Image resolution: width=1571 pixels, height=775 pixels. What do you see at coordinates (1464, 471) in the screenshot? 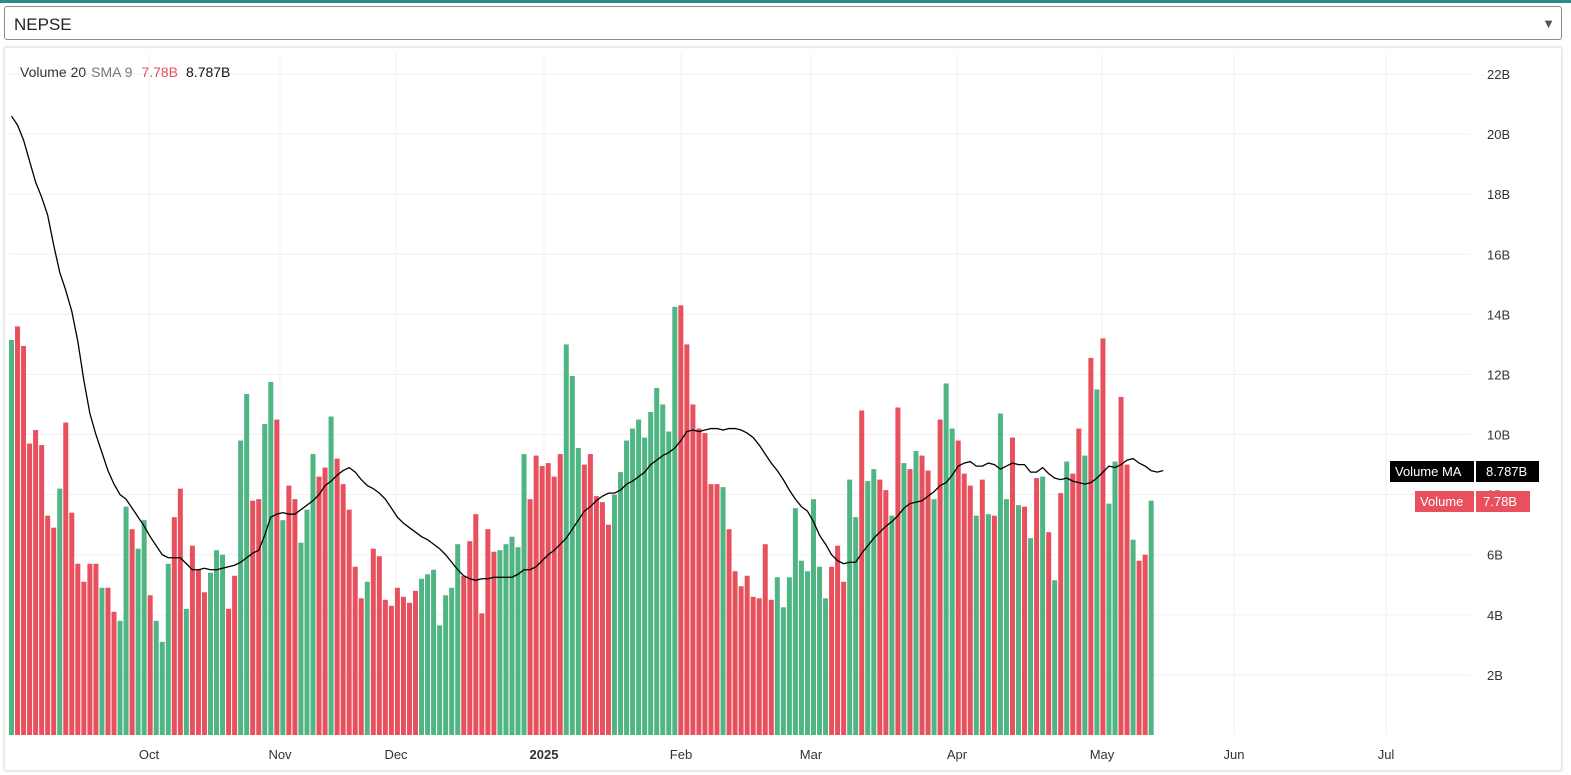
I see `ma-value-badge: Volume MA 8.787B` at bounding box center [1464, 471].